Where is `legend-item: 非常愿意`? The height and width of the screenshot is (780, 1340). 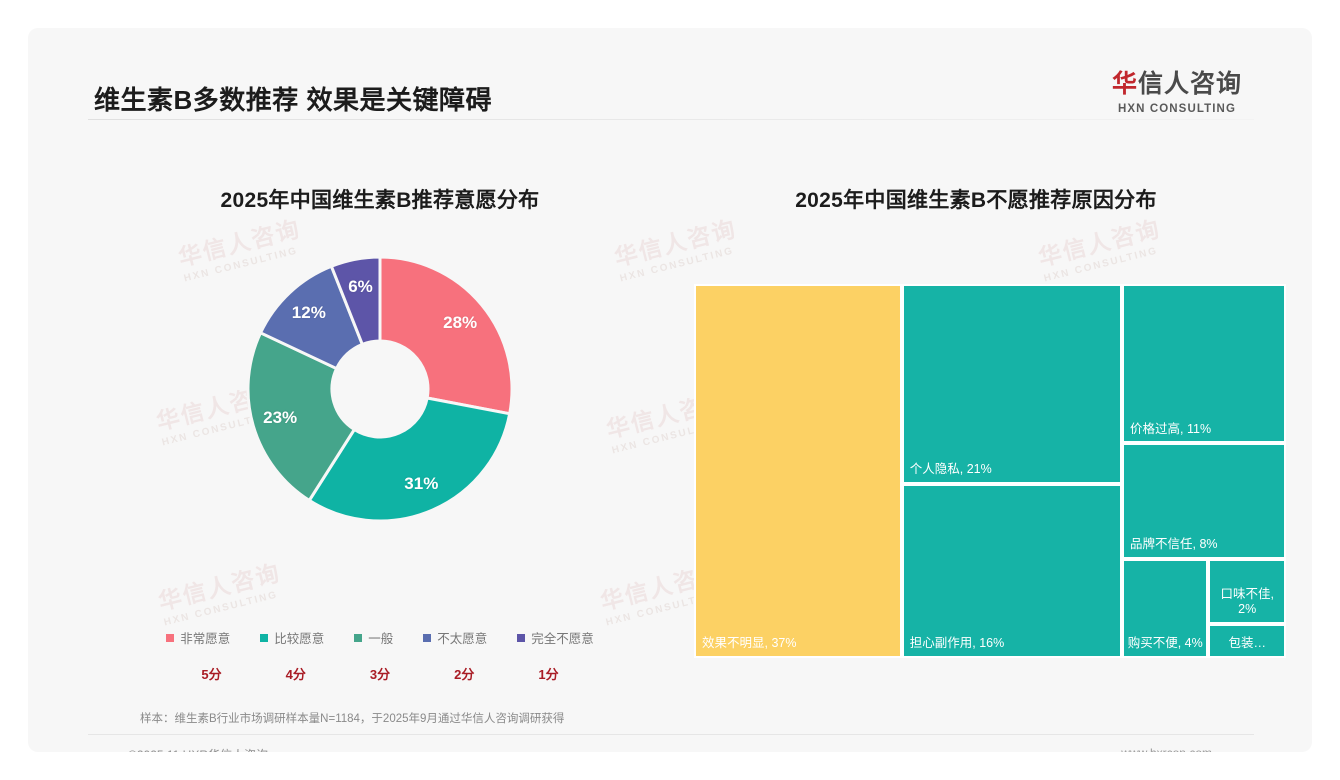 legend-item: 非常愿意 is located at coordinates (198, 637).